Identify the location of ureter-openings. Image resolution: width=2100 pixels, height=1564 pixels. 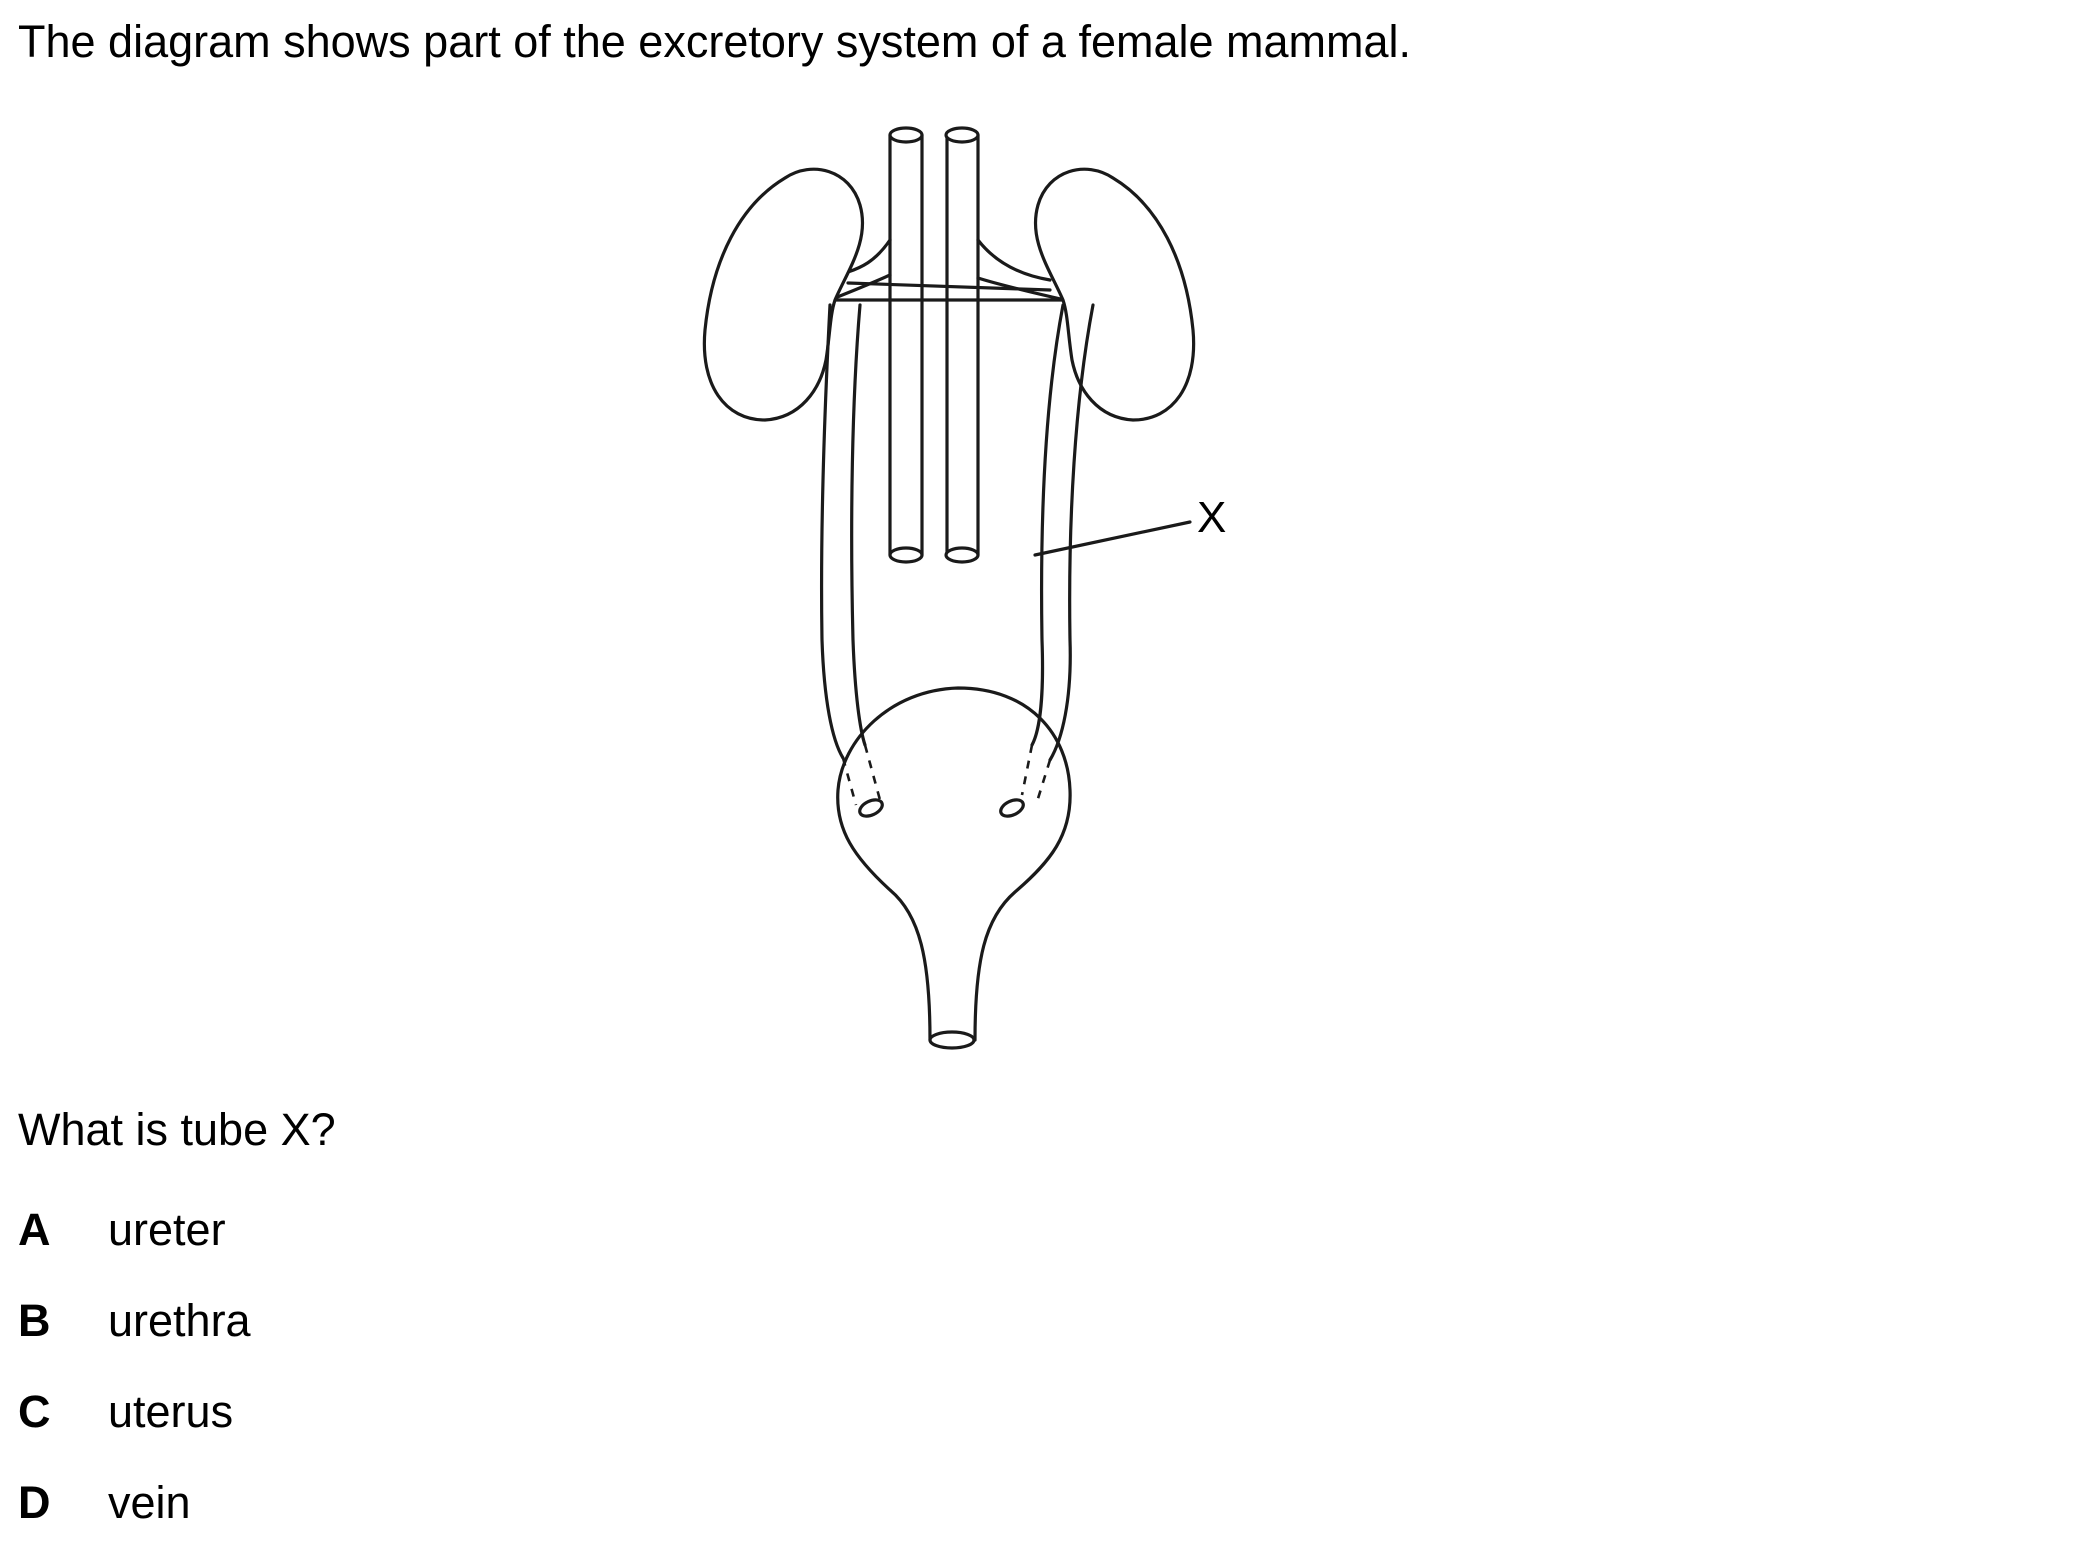
(946, 781).